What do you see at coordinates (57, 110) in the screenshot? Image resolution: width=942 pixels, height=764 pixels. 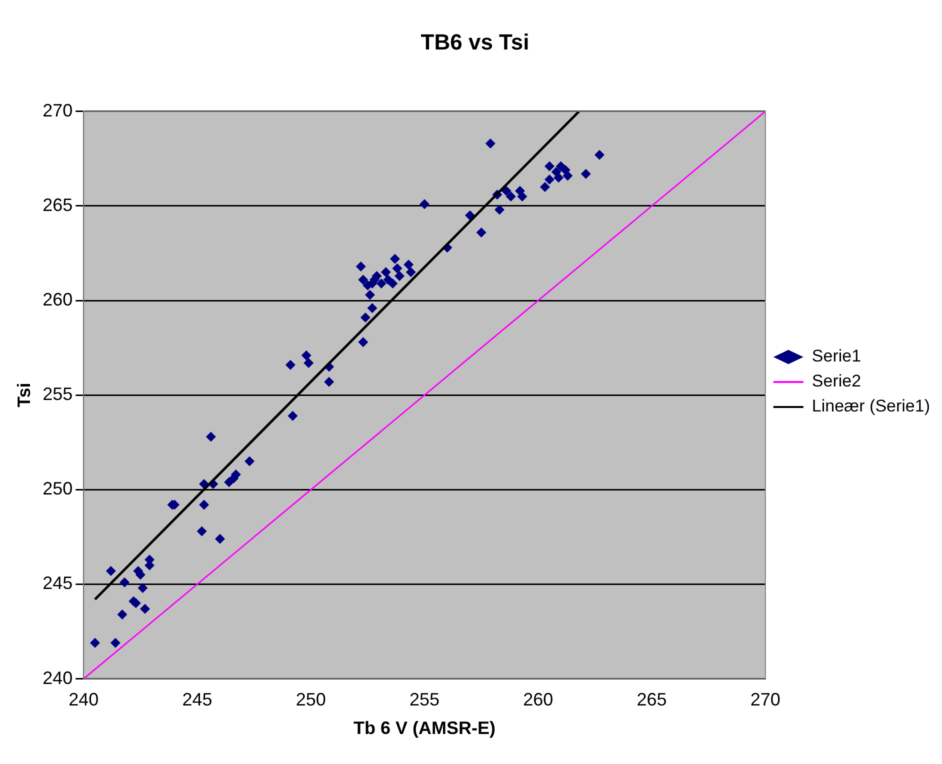 I see `y-tick-label: 270` at bounding box center [57, 110].